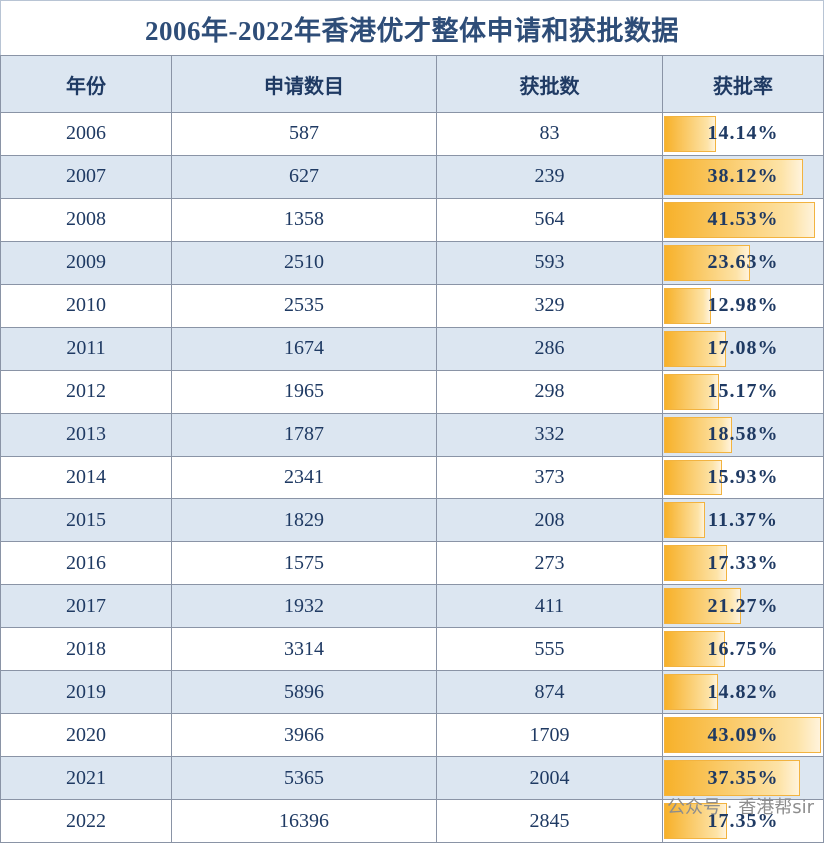 Image resolution: width=824 pixels, height=843 pixels. I want to click on table-cell: 5896, so click(304, 693).